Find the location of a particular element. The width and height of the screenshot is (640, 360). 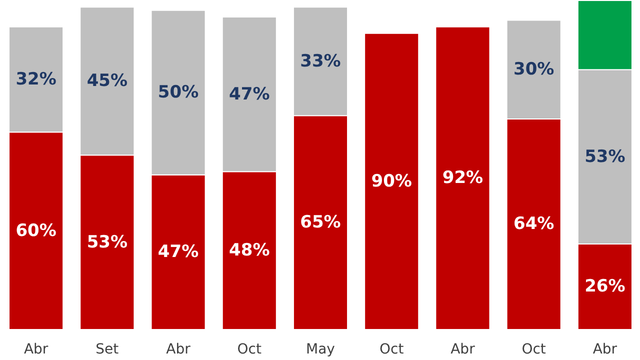

data-label: 48% is located at coordinates (249, 250).